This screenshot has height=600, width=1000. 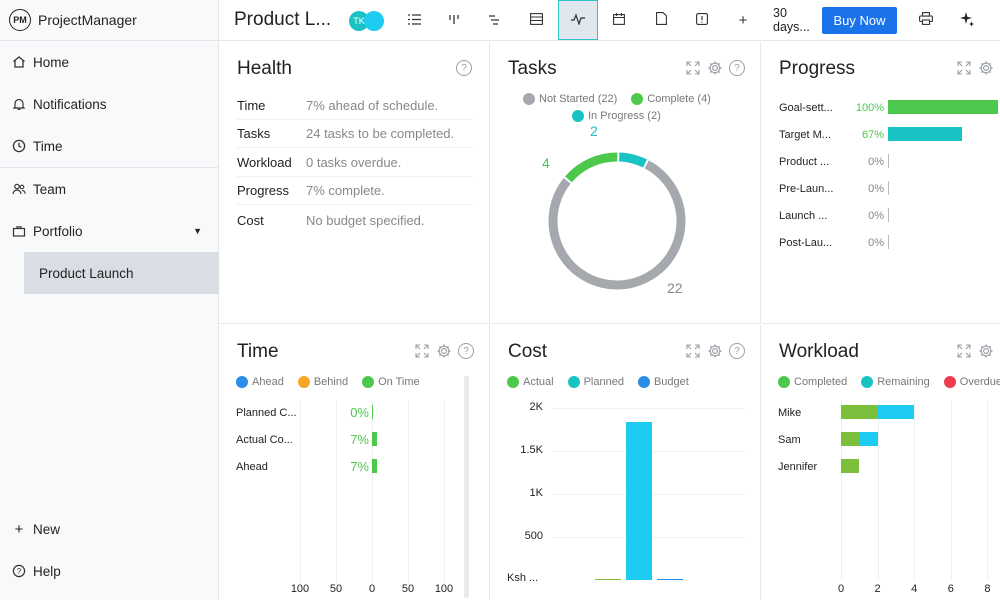 I want to click on logo-badge: PM, so click(x=20, y=20).